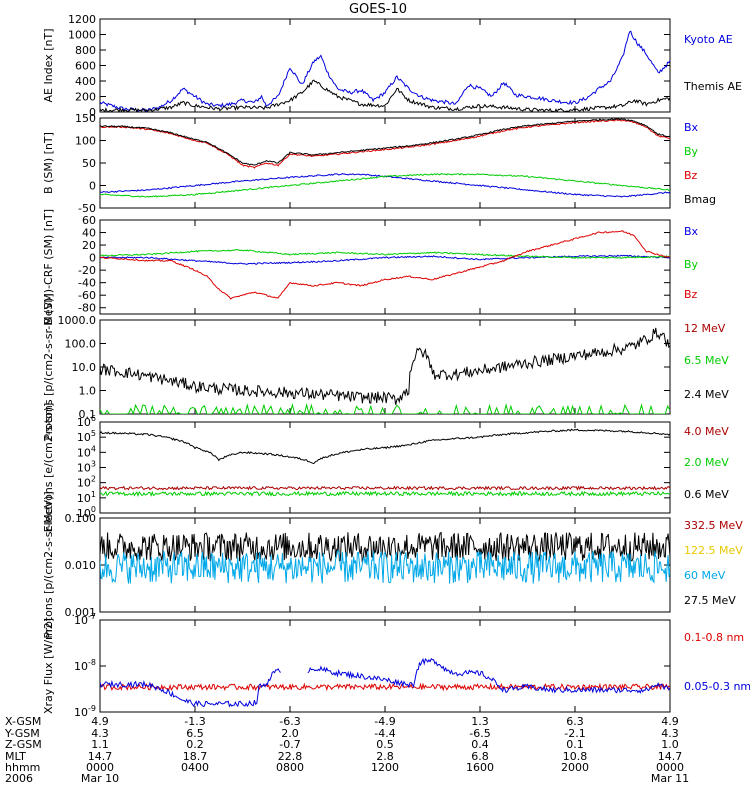 The height and width of the screenshot is (804, 750). I want to click on legend-27-5-mev: 27.5 MeV, so click(710, 600).